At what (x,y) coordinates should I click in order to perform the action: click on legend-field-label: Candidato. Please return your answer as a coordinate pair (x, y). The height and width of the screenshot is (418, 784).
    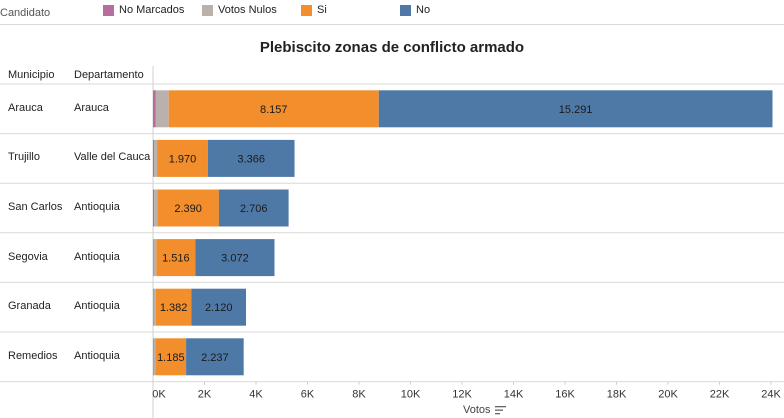
    Looking at the image, I should click on (25, 13).